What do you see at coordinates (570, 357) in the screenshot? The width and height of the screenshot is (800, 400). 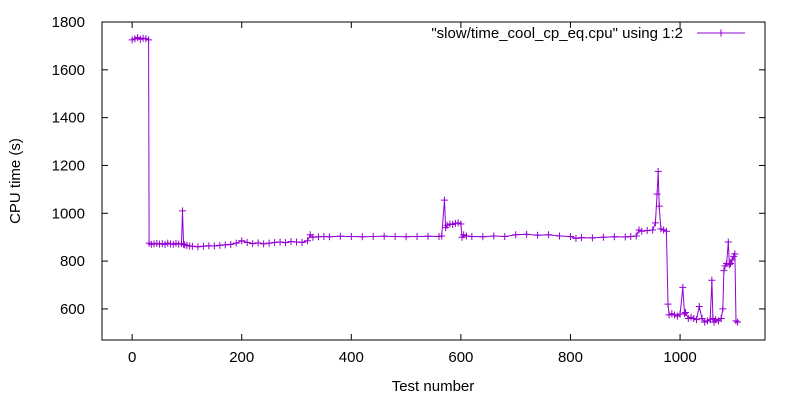 I see `x-tick-label-800: 800` at bounding box center [570, 357].